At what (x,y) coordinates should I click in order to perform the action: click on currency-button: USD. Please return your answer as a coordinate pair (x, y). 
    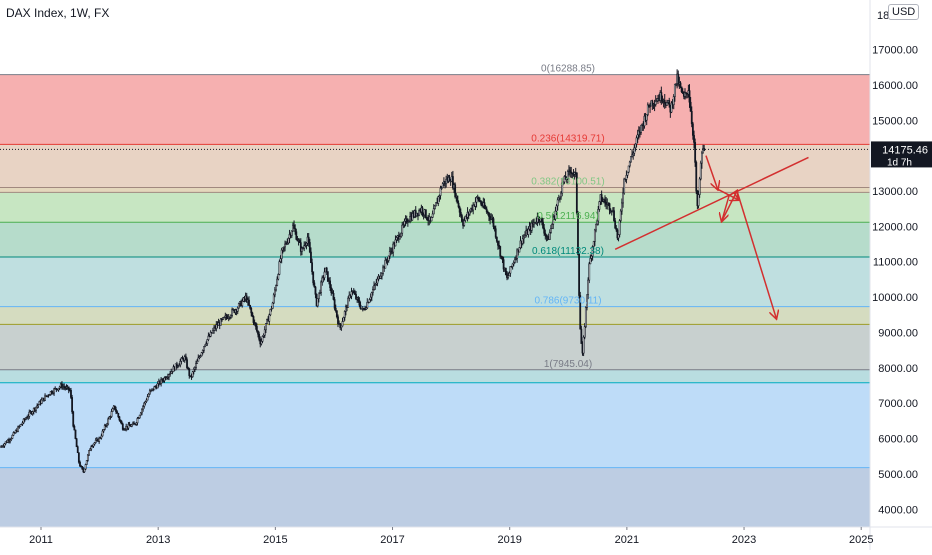
    Looking at the image, I should click on (904, 12).